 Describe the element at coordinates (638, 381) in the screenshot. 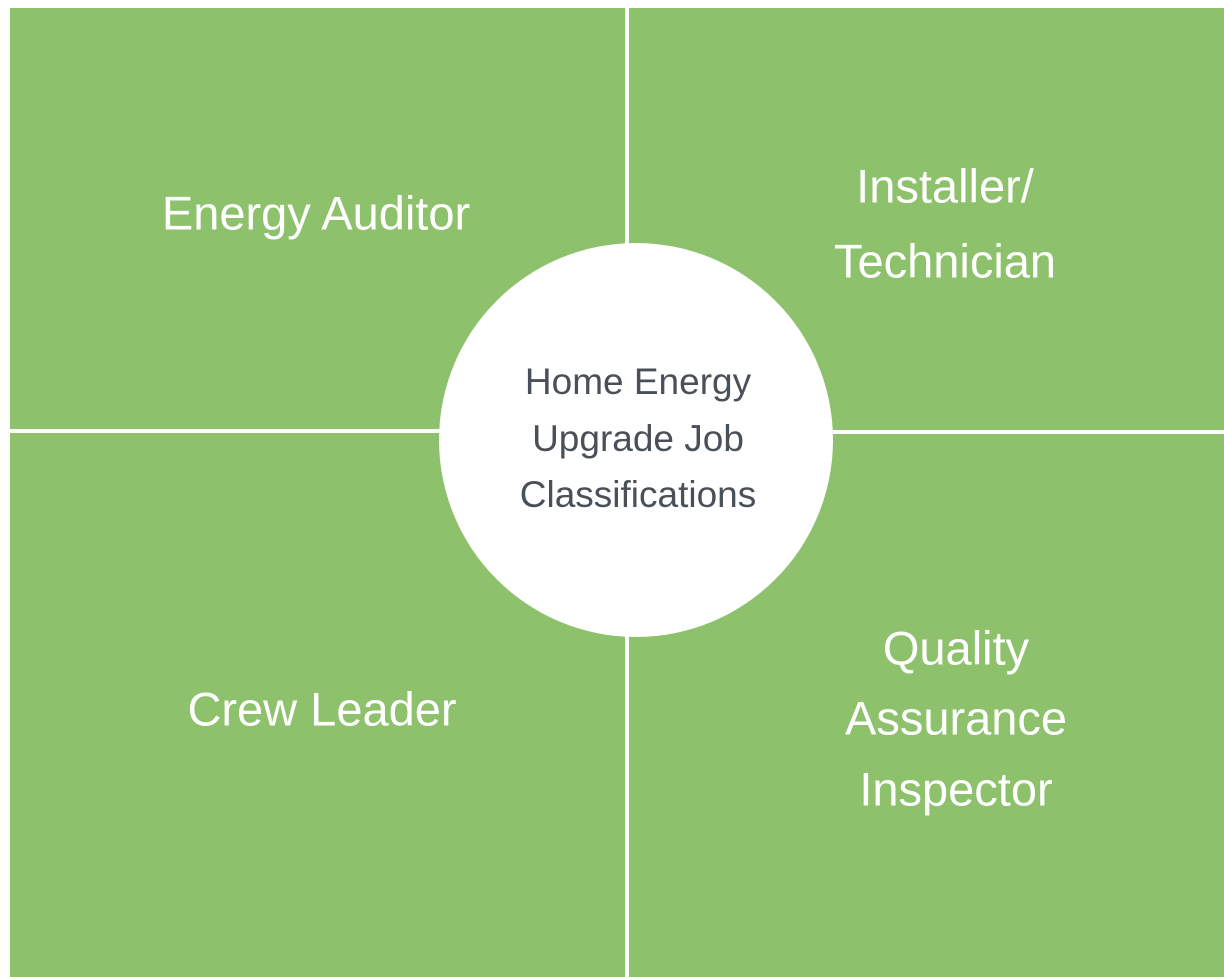

I see `center-label: Home Energy` at that location.